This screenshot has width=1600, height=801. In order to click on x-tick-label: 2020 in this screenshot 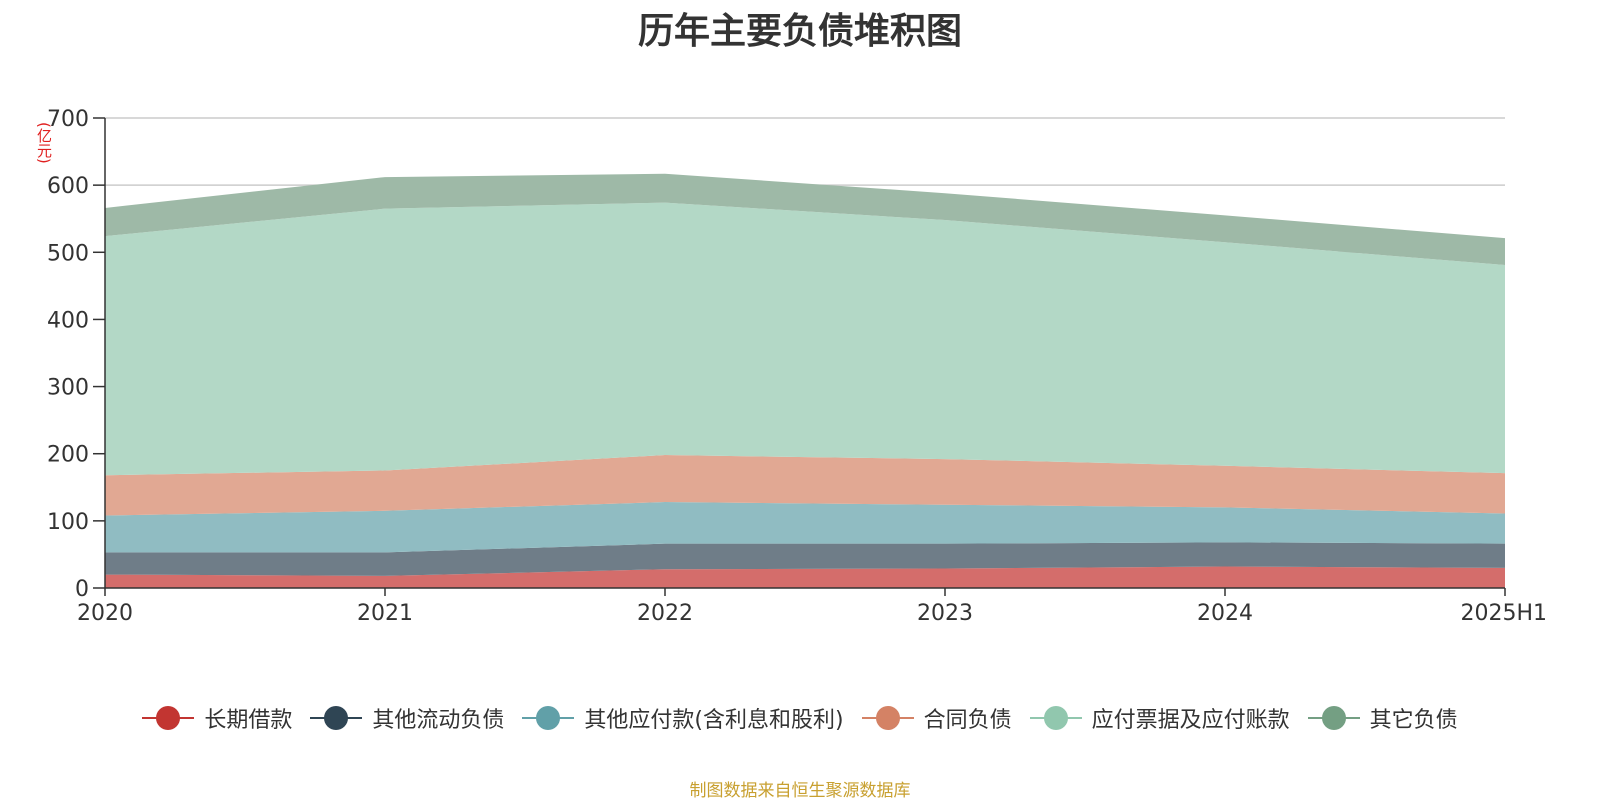, I will do `click(105, 613)`.